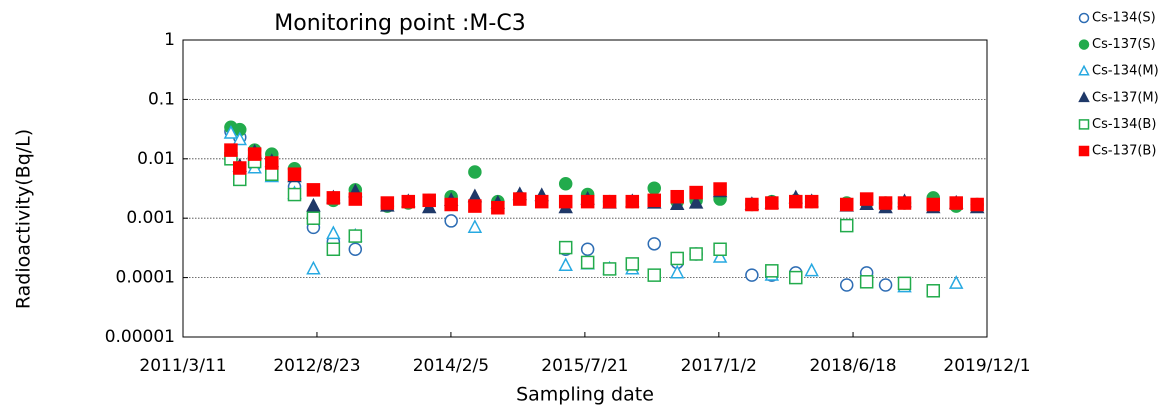  Describe the element at coordinates (316, 366) in the screenshot. I see `x-tick-label: 2012/8/23` at that location.